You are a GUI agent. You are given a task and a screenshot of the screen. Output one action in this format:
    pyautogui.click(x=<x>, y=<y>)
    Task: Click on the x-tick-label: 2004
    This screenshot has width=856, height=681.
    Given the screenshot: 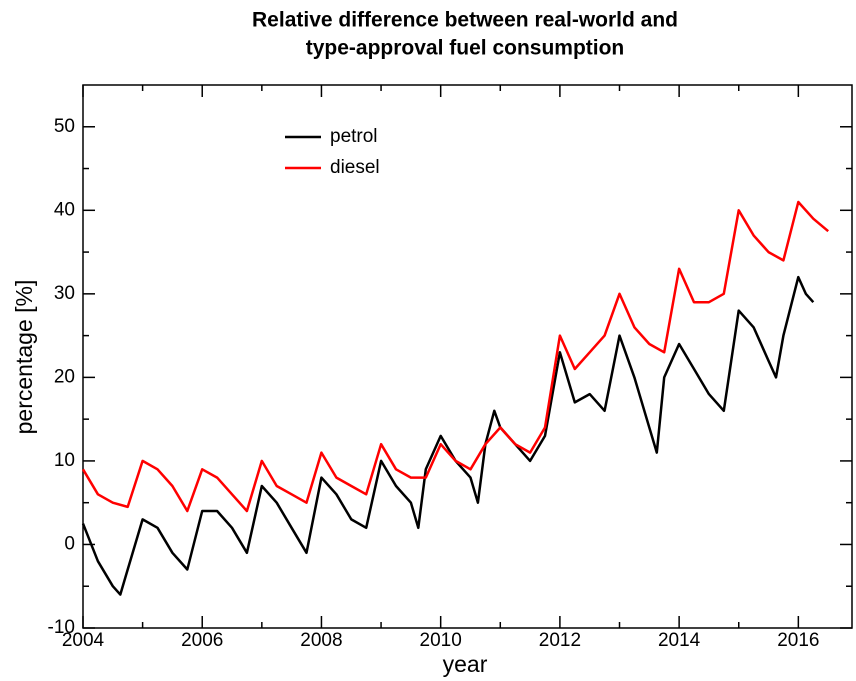 What is the action you would take?
    pyautogui.click(x=83, y=640)
    